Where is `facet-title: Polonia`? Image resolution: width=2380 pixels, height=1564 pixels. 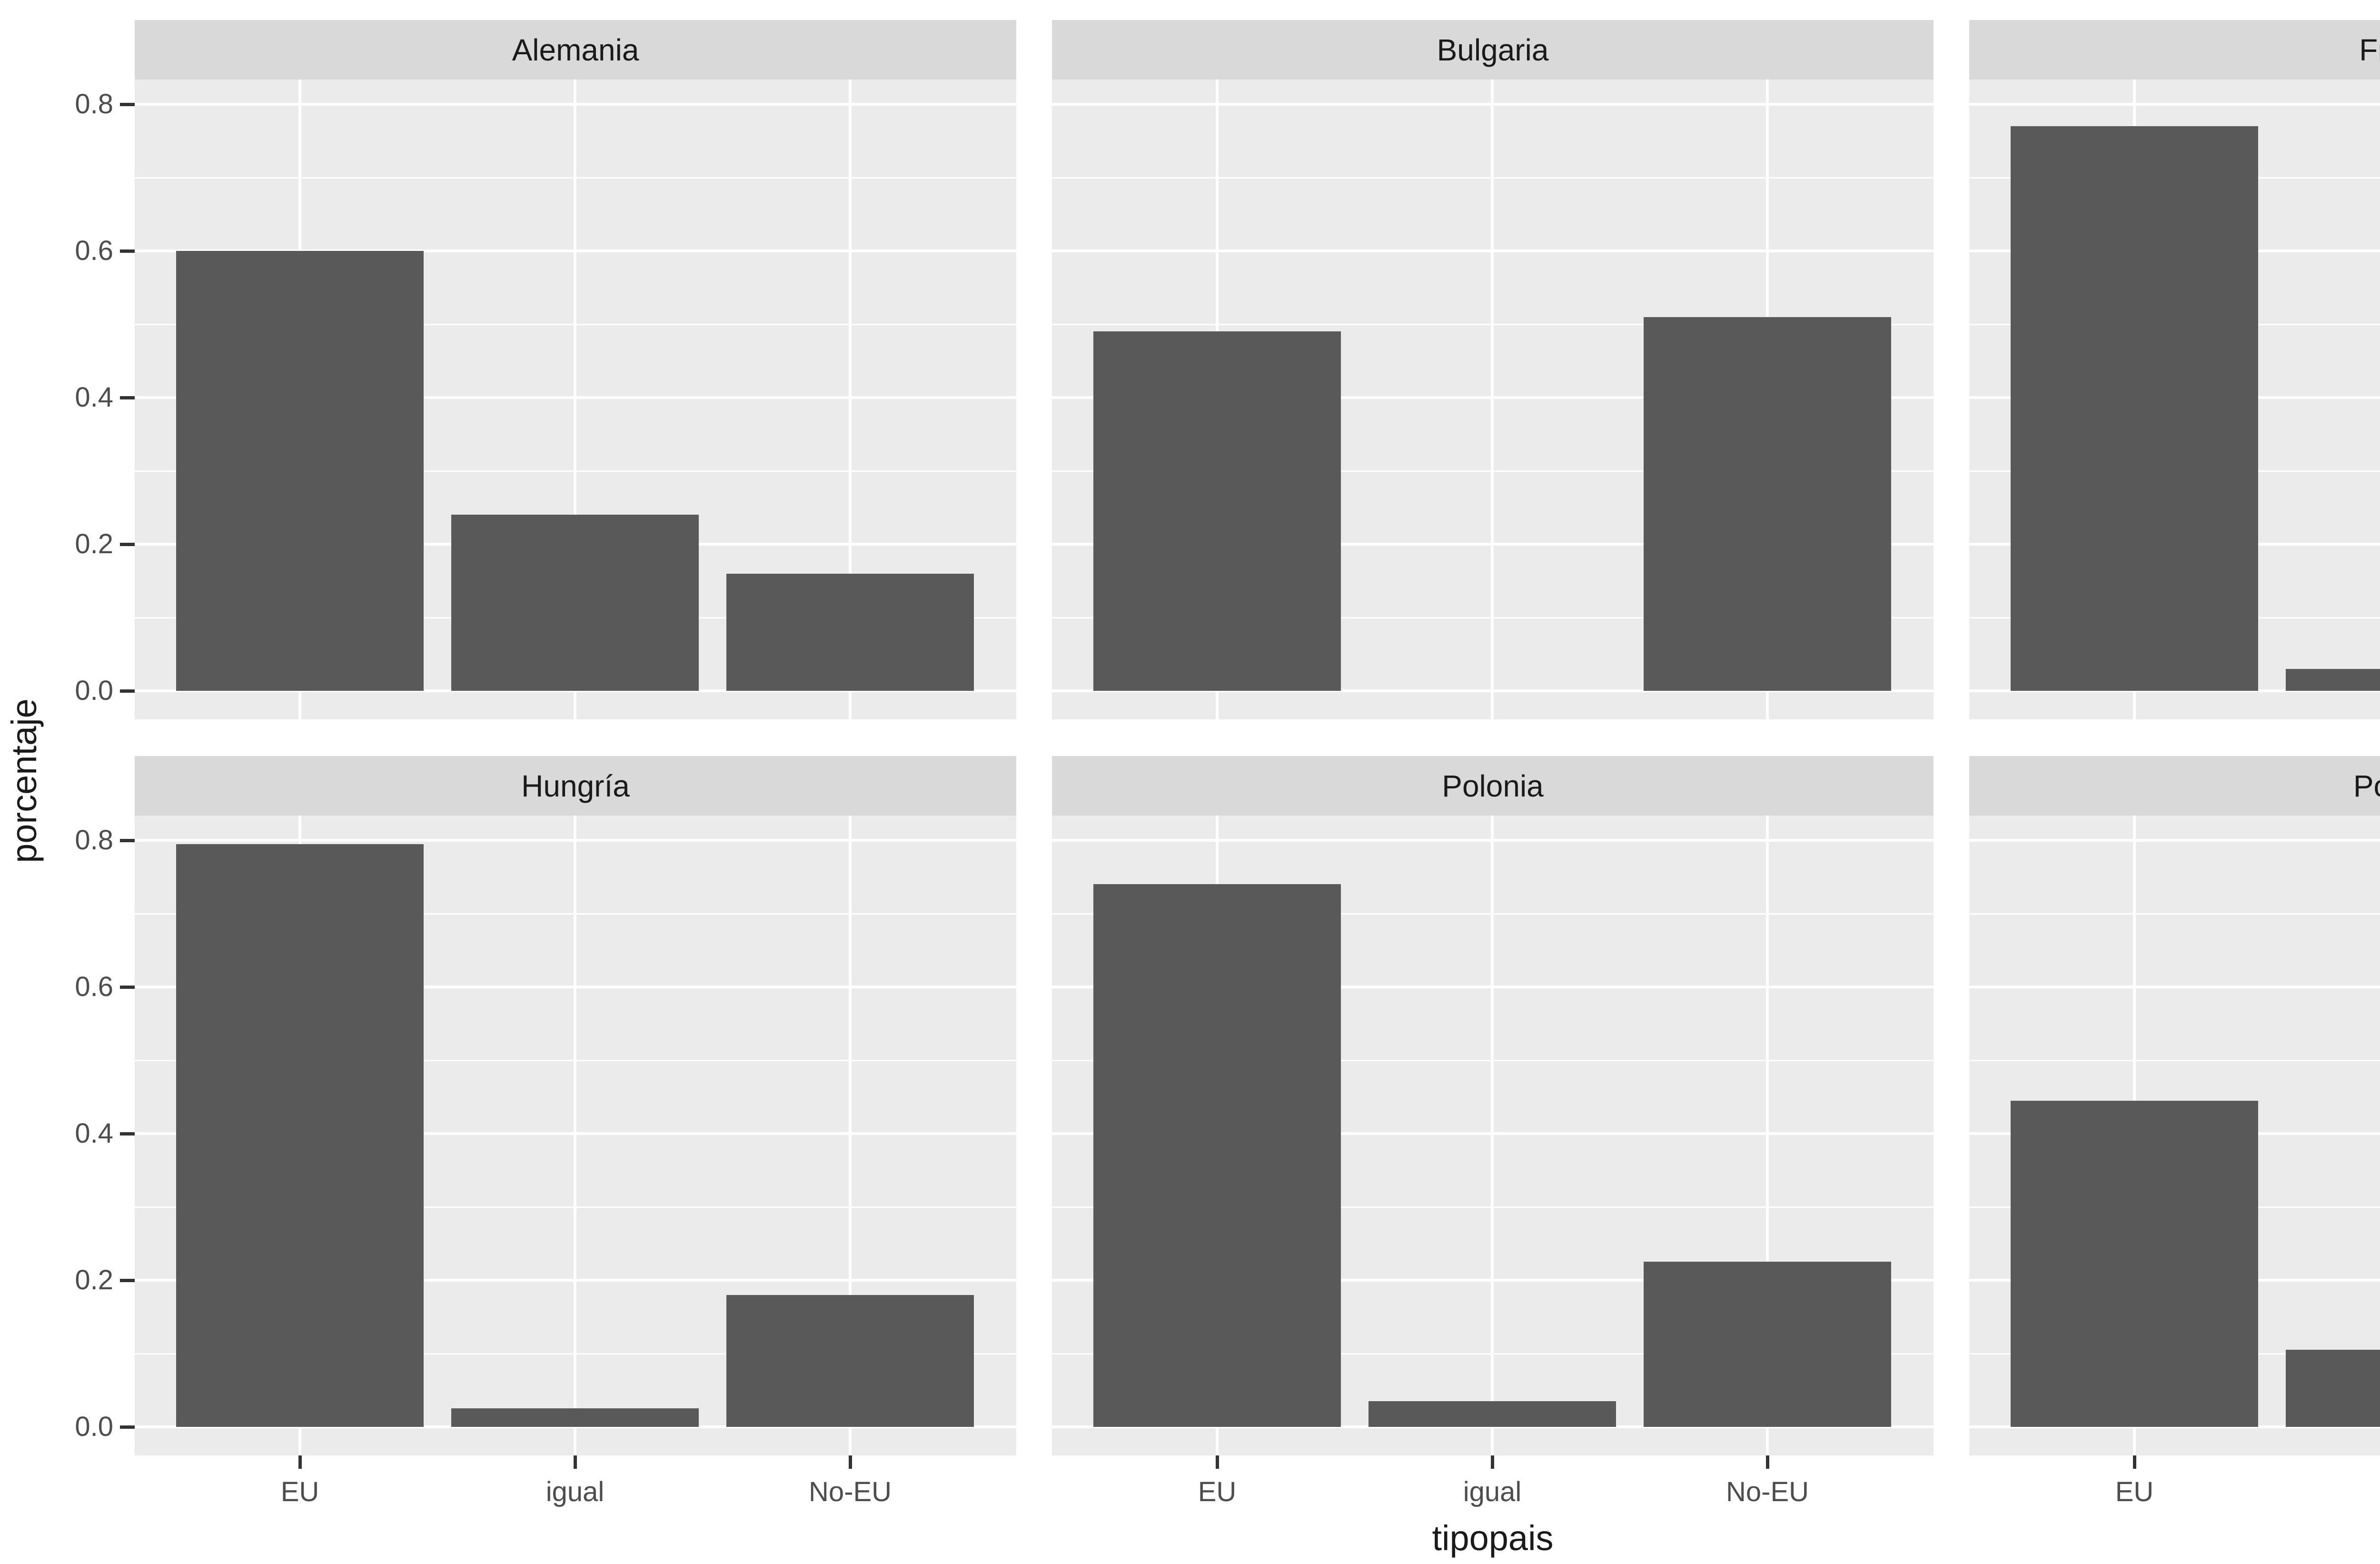 facet-title: Polonia is located at coordinates (1493, 786).